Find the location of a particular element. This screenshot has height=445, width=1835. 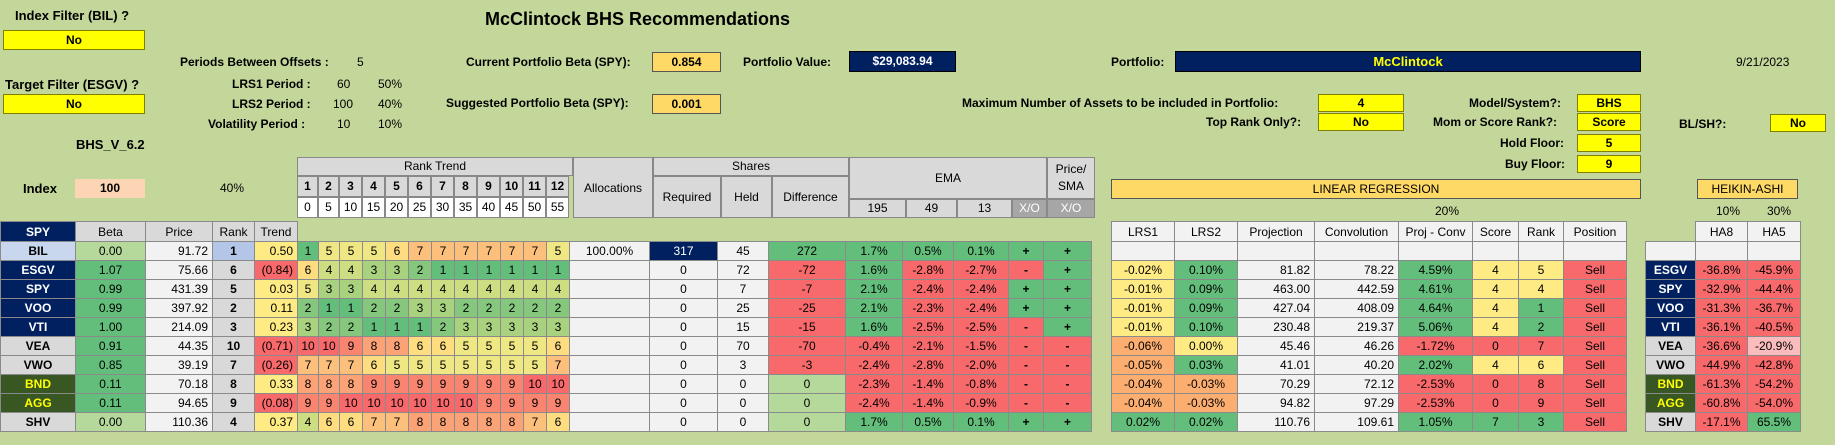

col-ha8-header: HA8 is located at coordinates (1721, 231).